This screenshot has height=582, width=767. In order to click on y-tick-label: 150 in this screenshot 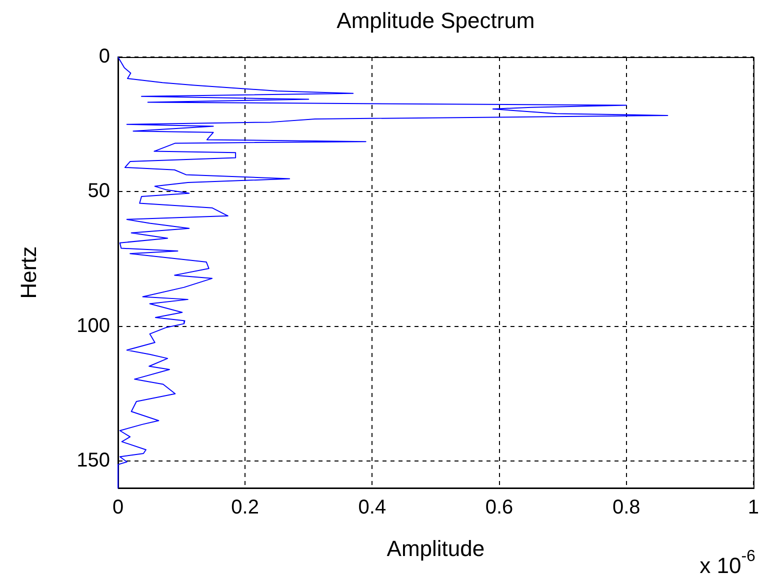, I will do `click(93, 461)`.